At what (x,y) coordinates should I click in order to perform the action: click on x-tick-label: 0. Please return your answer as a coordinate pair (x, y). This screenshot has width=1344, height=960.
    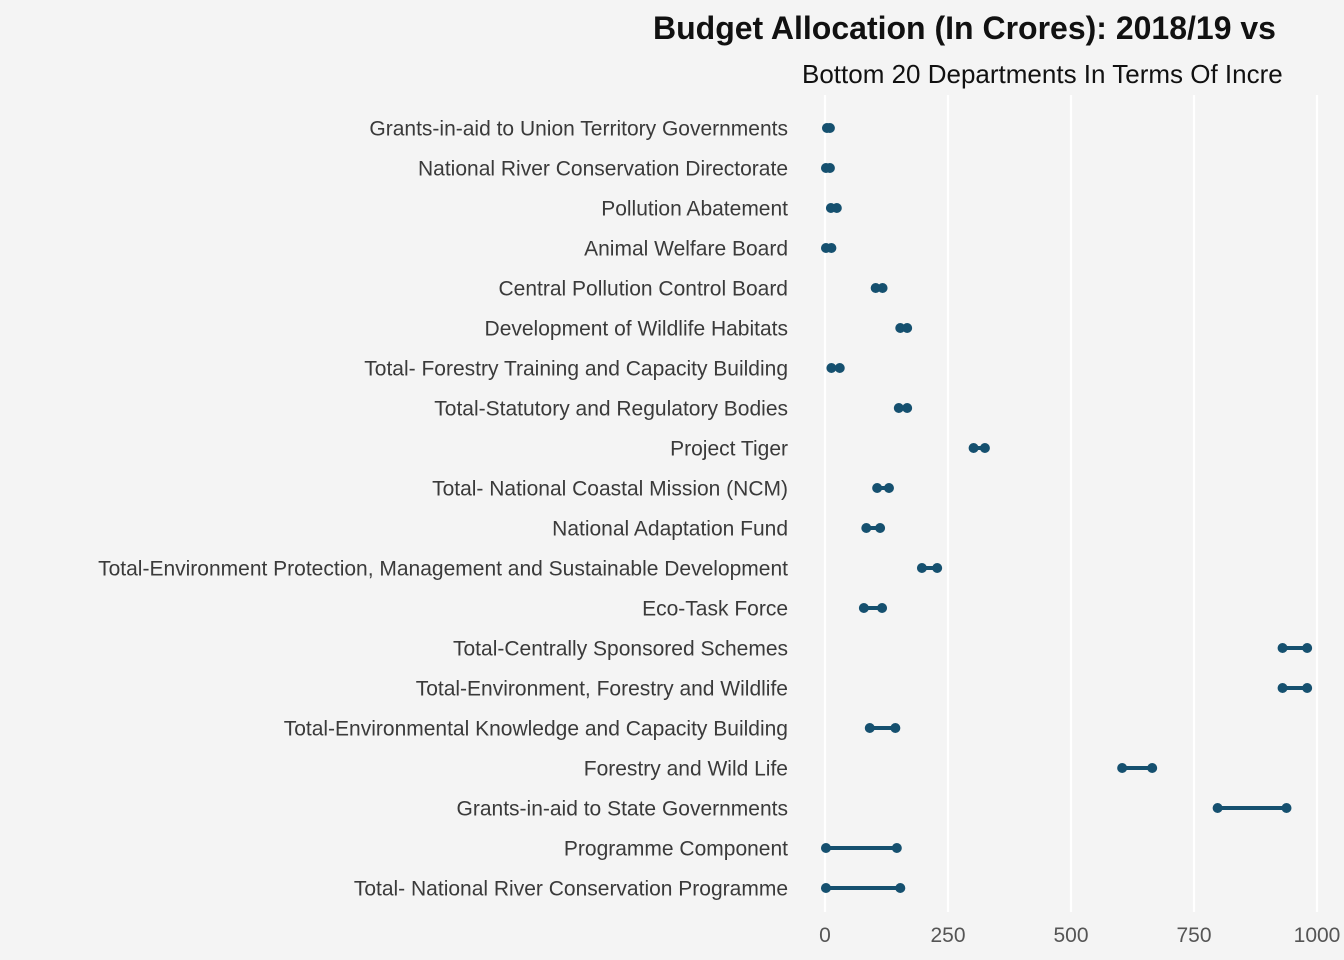
    Looking at the image, I should click on (825, 935).